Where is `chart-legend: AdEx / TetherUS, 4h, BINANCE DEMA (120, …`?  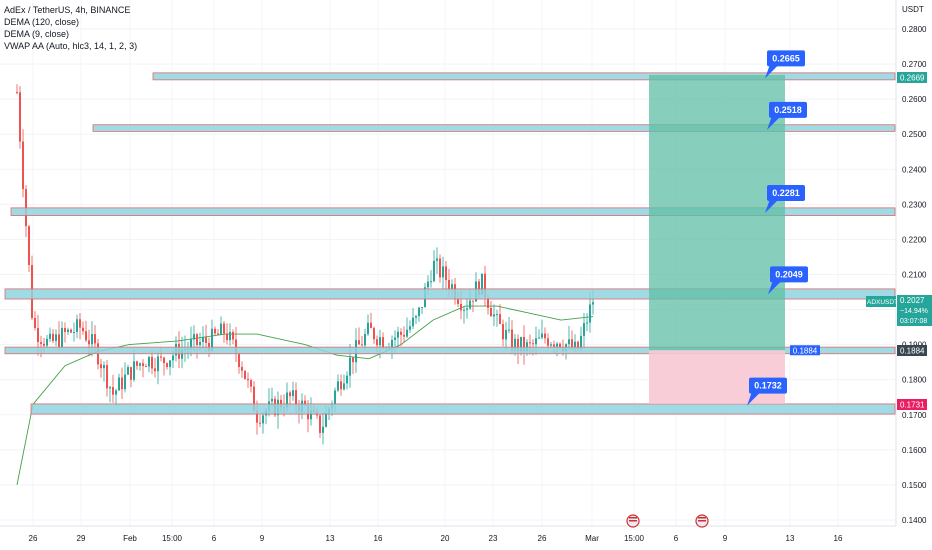
chart-legend: AdEx / TetherUS, 4h, BINANCE DEMA (120, … is located at coordinates (70, 28).